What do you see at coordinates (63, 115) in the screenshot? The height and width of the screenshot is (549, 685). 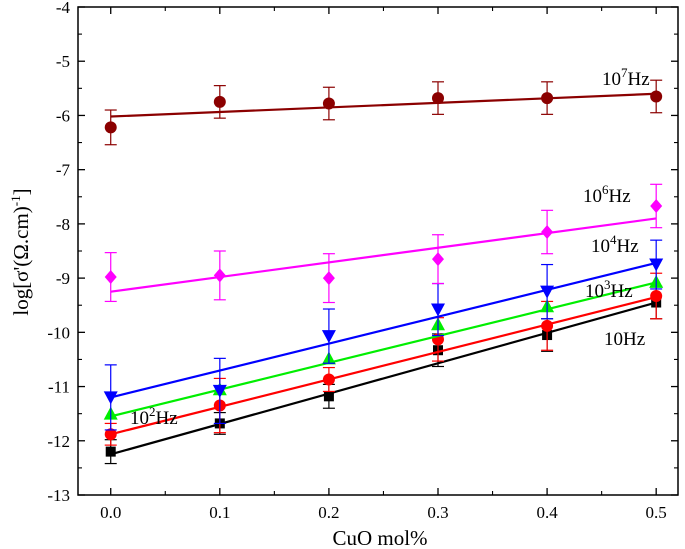 I see `y-tick-label: -6` at bounding box center [63, 115].